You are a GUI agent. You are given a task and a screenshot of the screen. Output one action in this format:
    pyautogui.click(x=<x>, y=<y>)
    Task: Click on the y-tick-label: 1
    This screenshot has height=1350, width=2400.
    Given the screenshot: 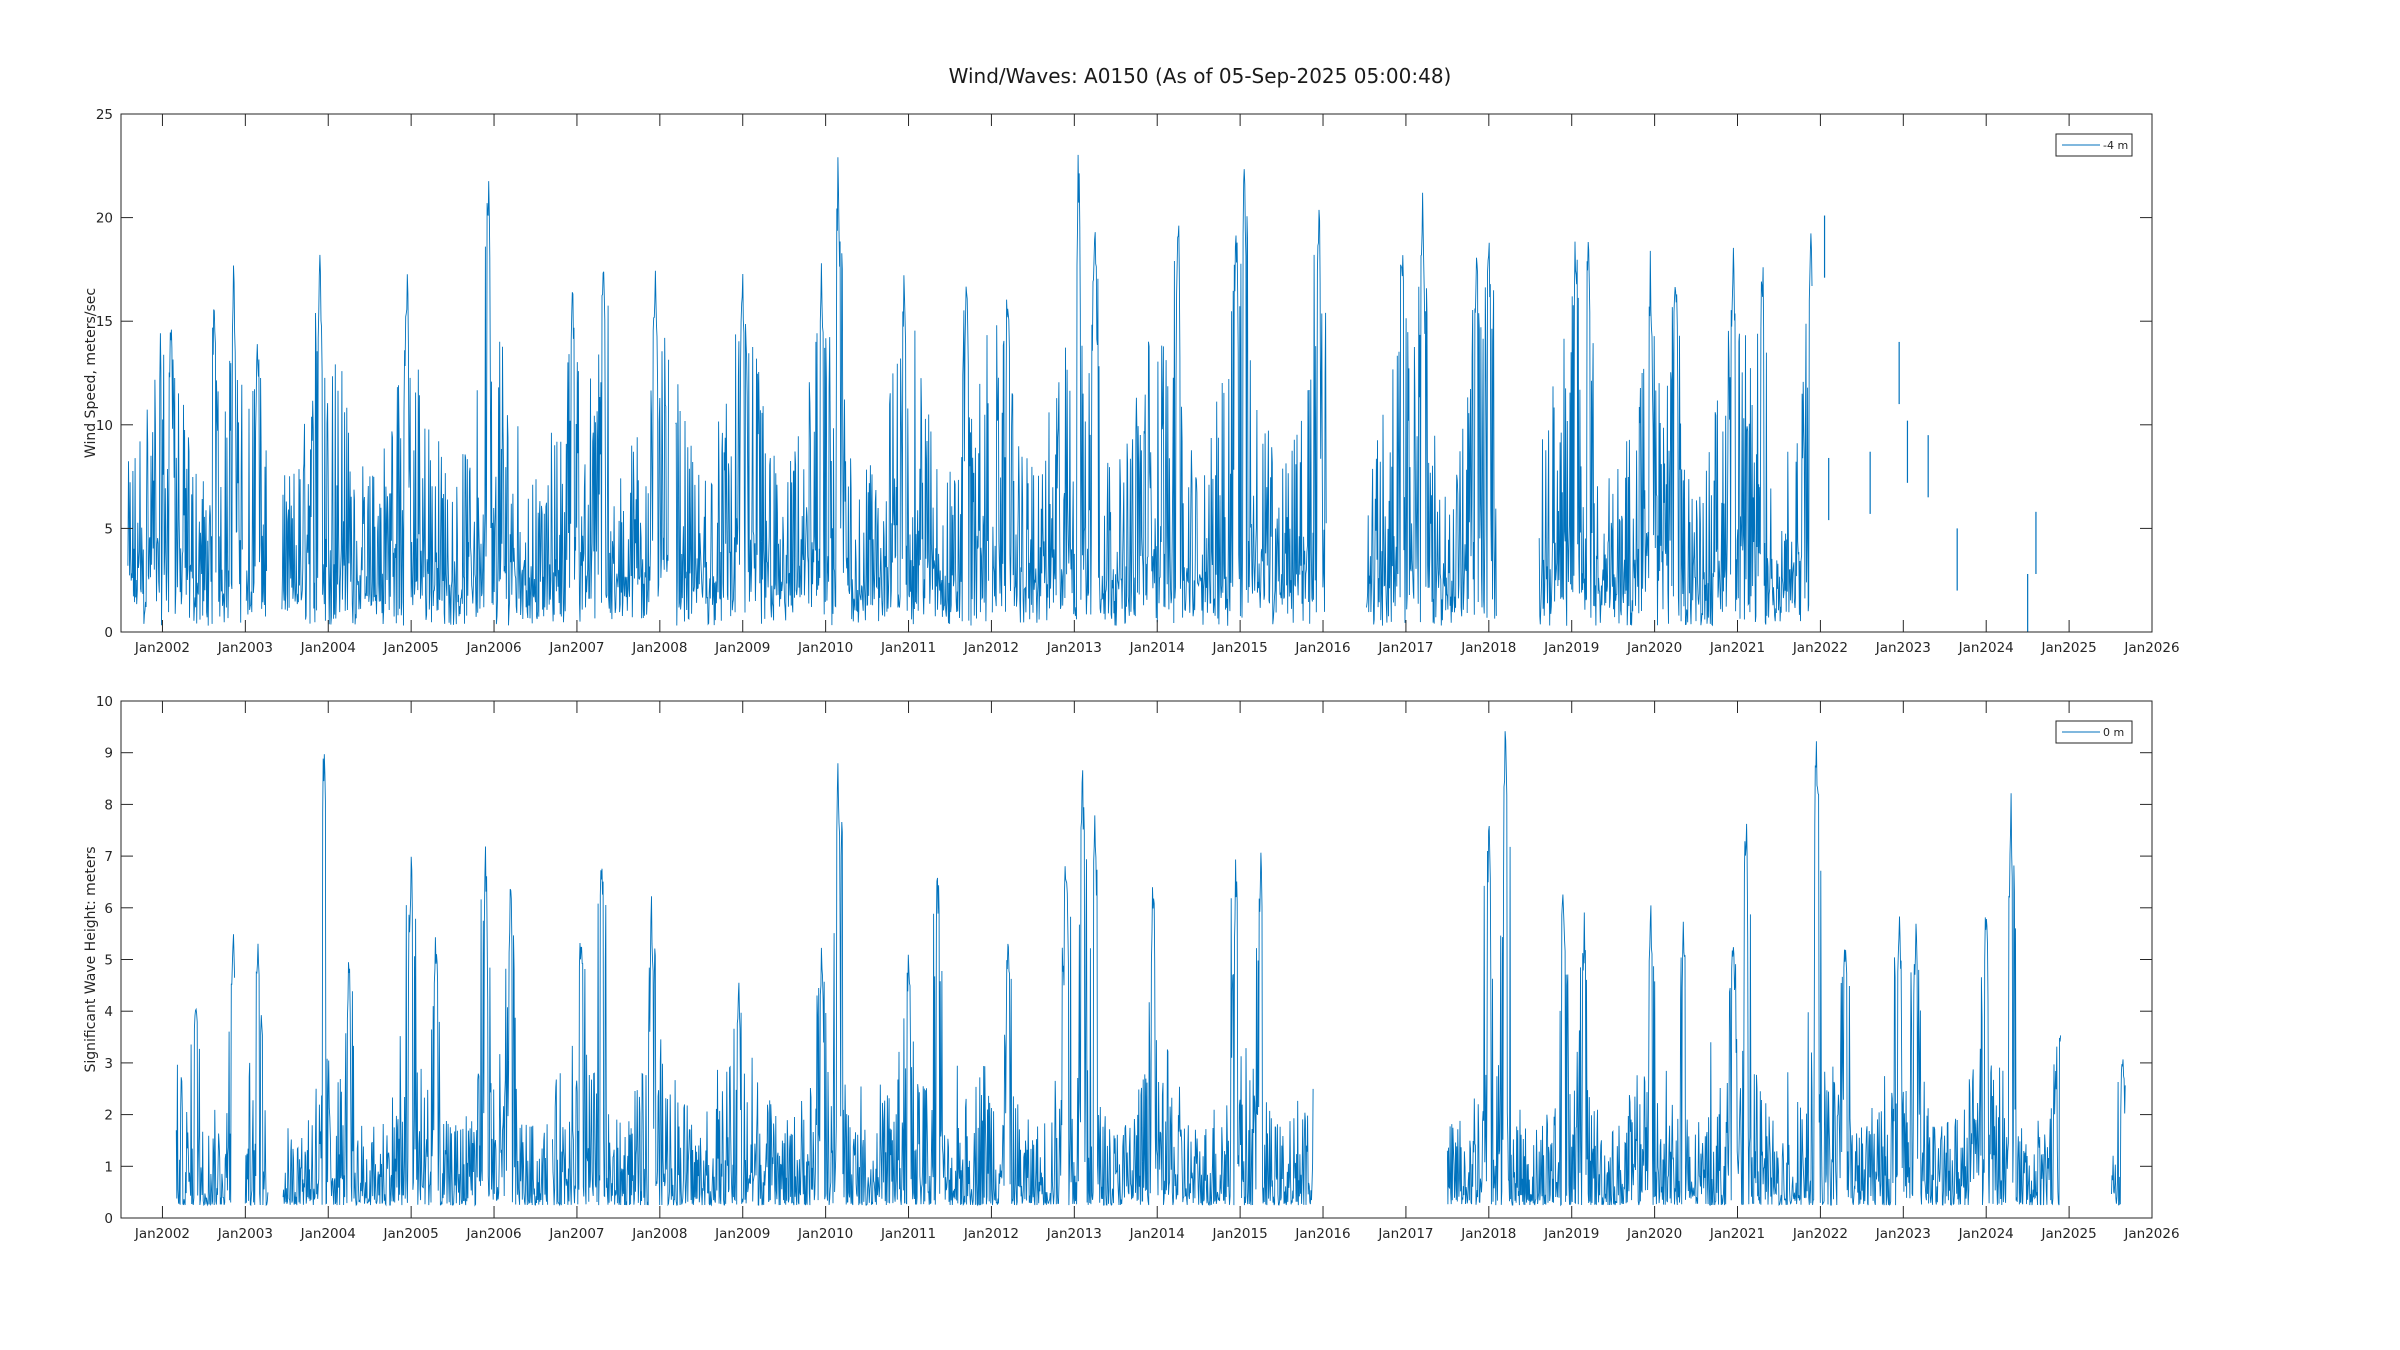 What is the action you would take?
    pyautogui.click(x=108, y=1167)
    